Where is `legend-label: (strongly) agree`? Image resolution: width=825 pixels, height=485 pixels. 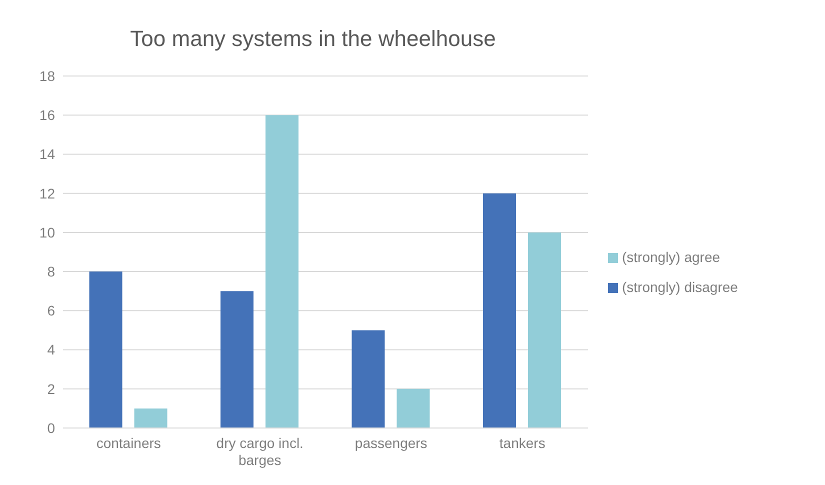 legend-label: (strongly) agree is located at coordinates (671, 257).